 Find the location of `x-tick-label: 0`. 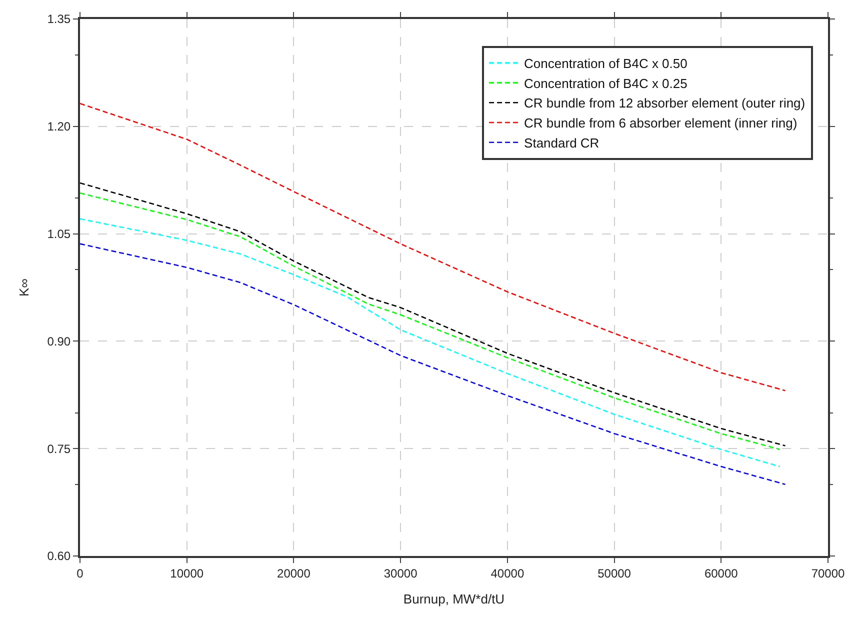

x-tick-label: 0 is located at coordinates (80, 573).